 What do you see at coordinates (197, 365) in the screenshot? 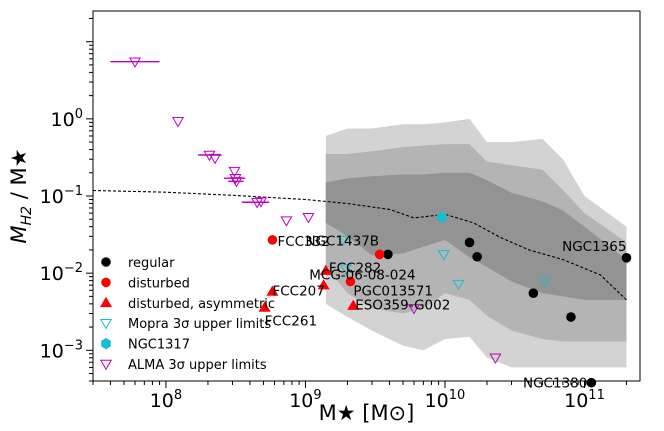
I see `legend-label: ALMA 3σ upper limits` at bounding box center [197, 365].